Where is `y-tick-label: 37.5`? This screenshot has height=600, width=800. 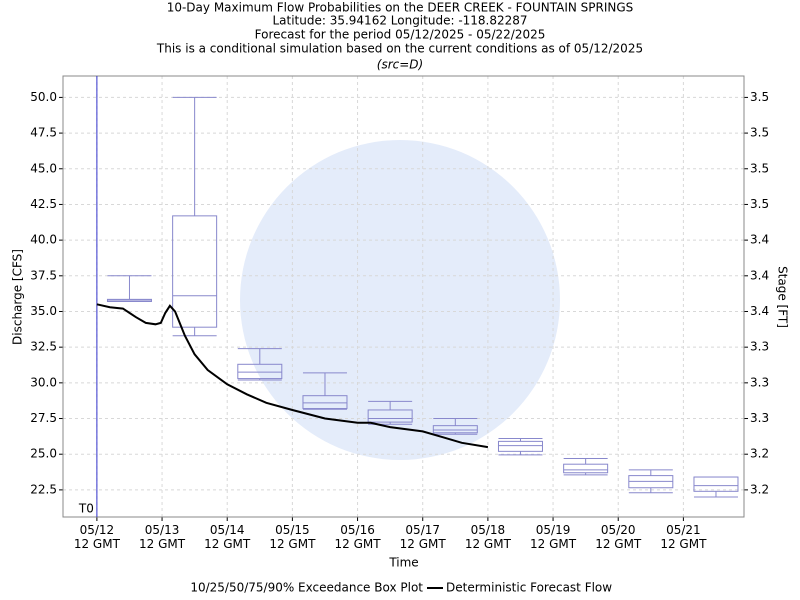 y-tick-label: 37.5 is located at coordinates (43, 275).